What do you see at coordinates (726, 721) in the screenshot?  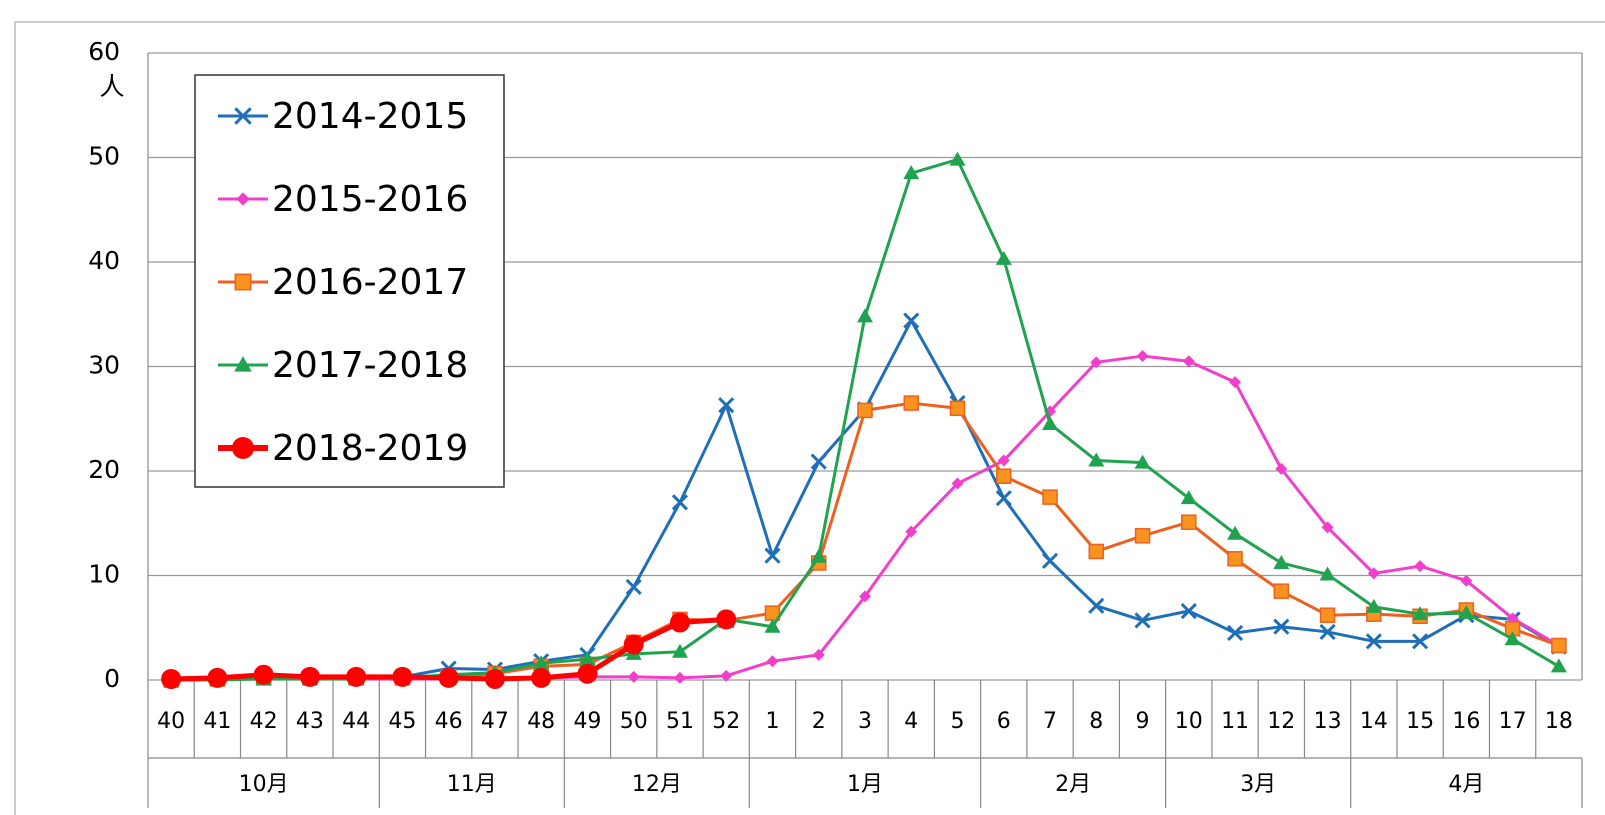 I see `x-tick-label: 52` at bounding box center [726, 721].